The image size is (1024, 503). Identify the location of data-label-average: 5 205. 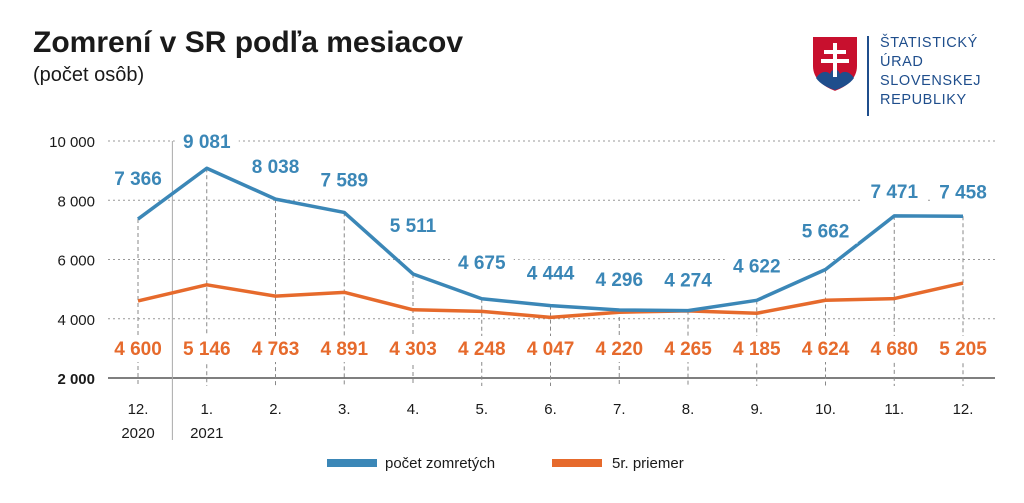
(963, 349).